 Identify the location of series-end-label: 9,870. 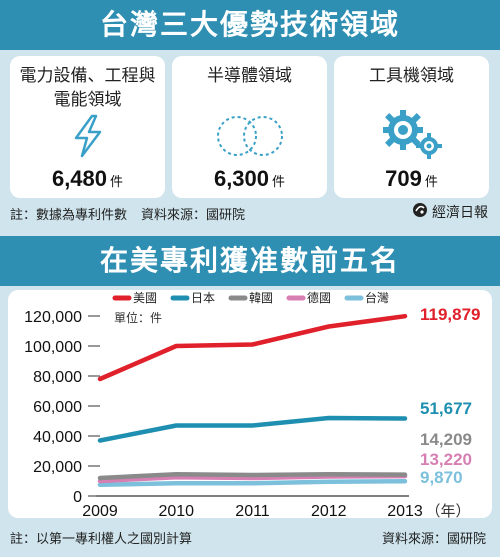
(441, 477).